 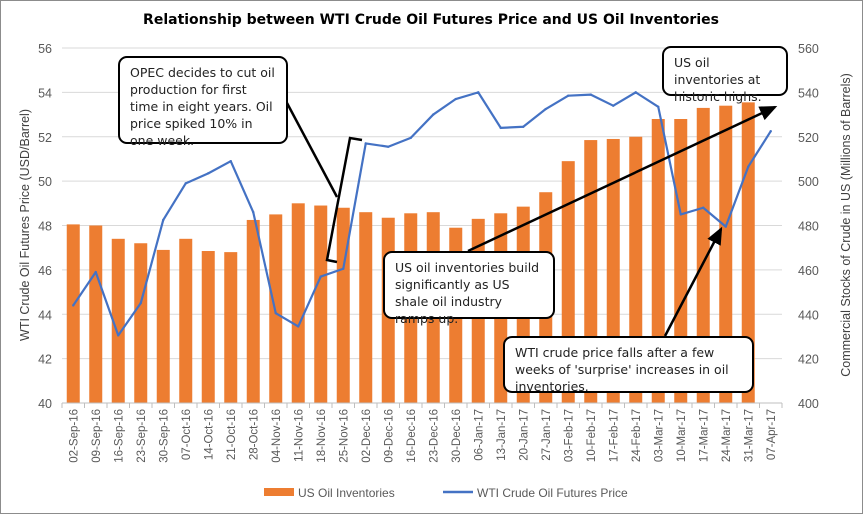 What do you see at coordinates (434, 436) in the screenshot?
I see `x-tick-label: 23-Dec-16` at bounding box center [434, 436].